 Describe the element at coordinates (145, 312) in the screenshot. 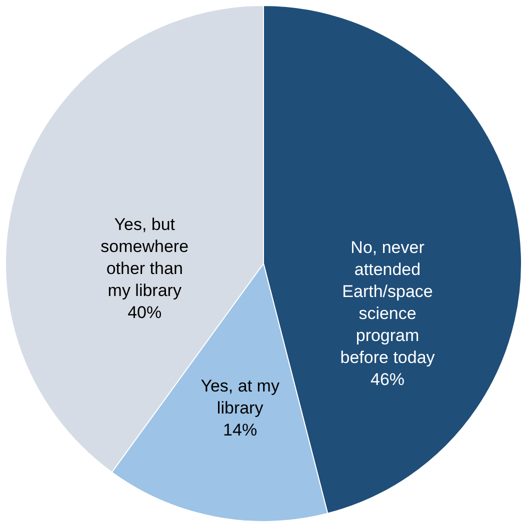

I see `data-label: 40%` at that location.